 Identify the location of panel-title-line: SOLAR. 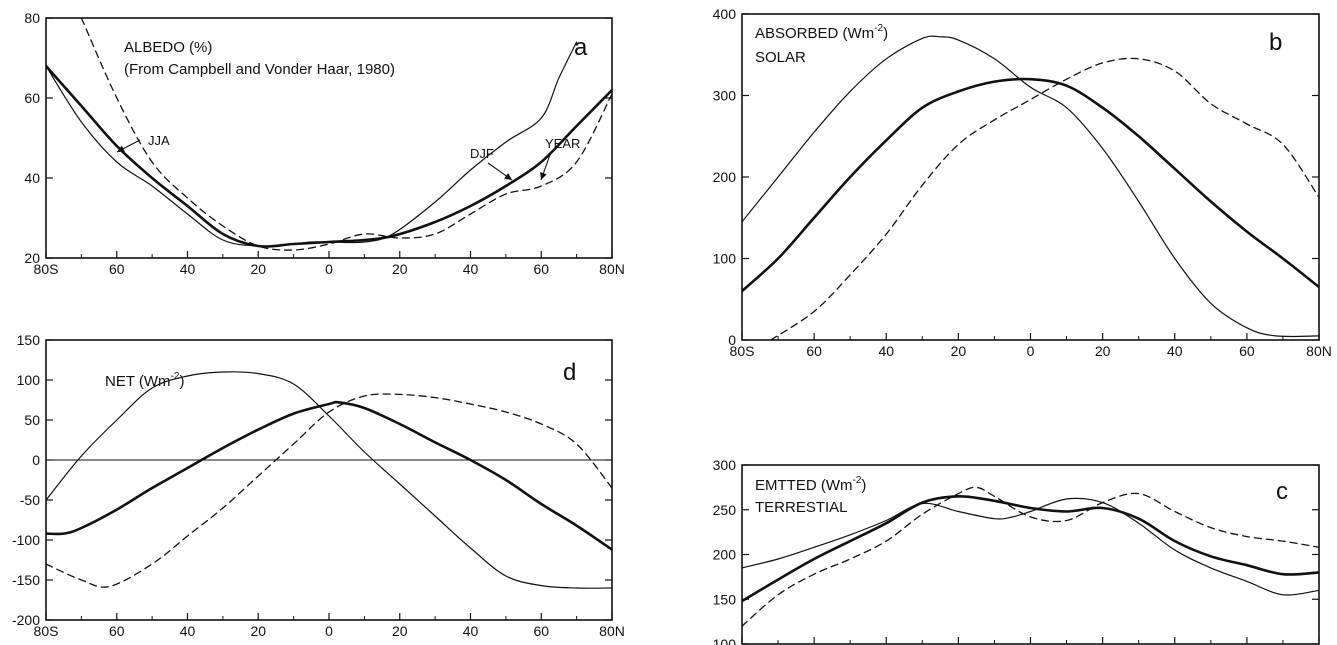
(780, 57).